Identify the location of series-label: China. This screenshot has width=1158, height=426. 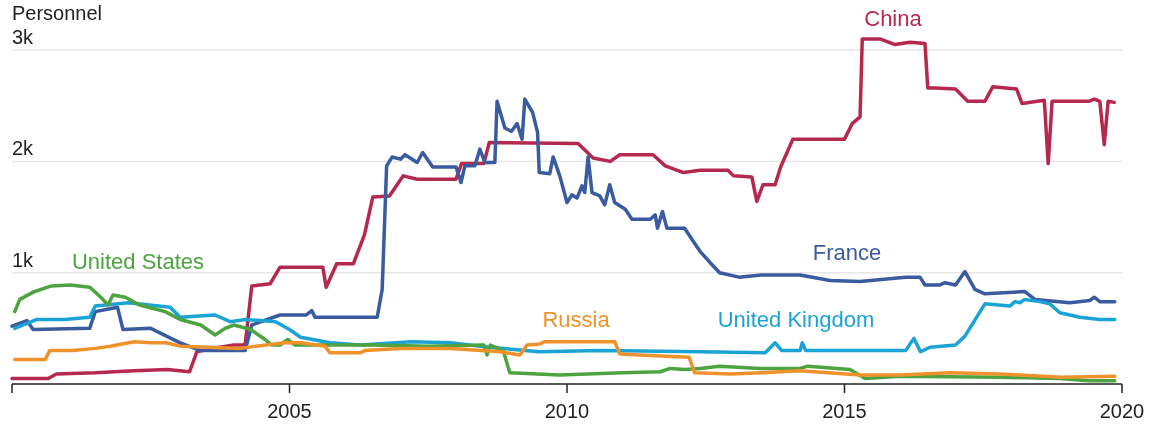
(893, 18).